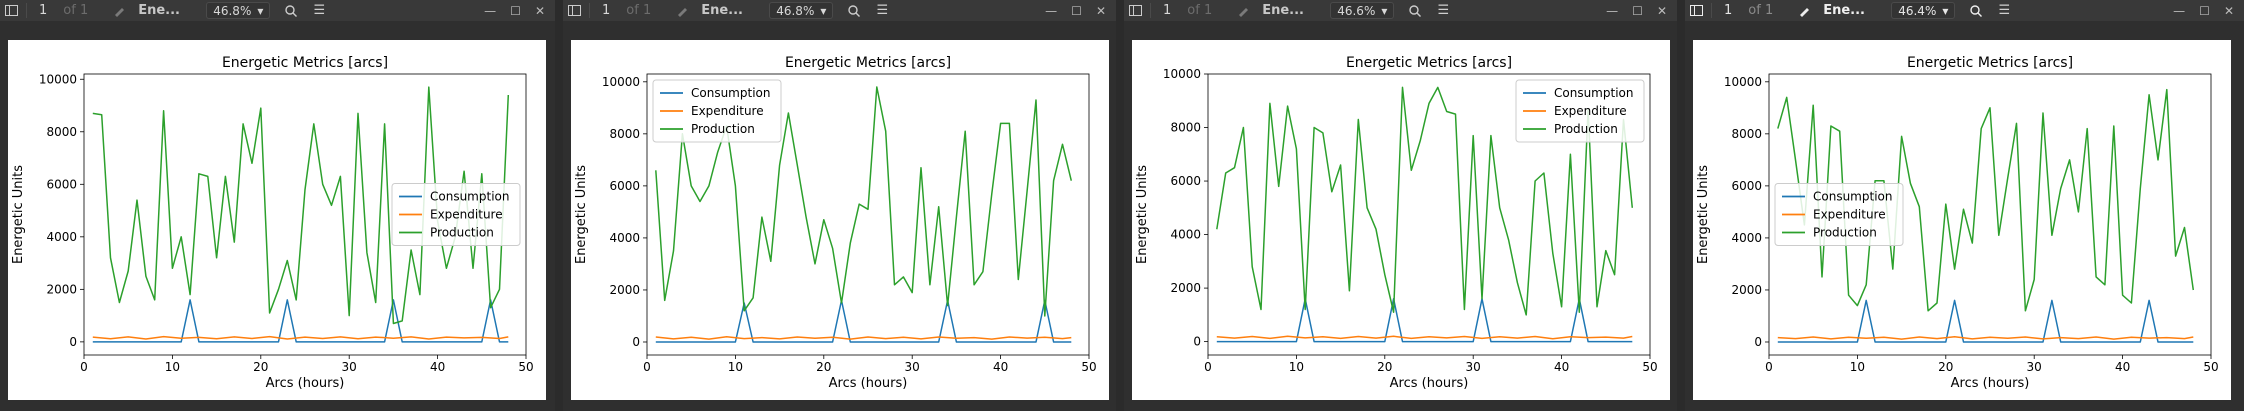 This screenshot has height=411, width=2244. What do you see at coordinates (525, 367) in the screenshot?
I see `x-tick-label: 50` at bounding box center [525, 367].